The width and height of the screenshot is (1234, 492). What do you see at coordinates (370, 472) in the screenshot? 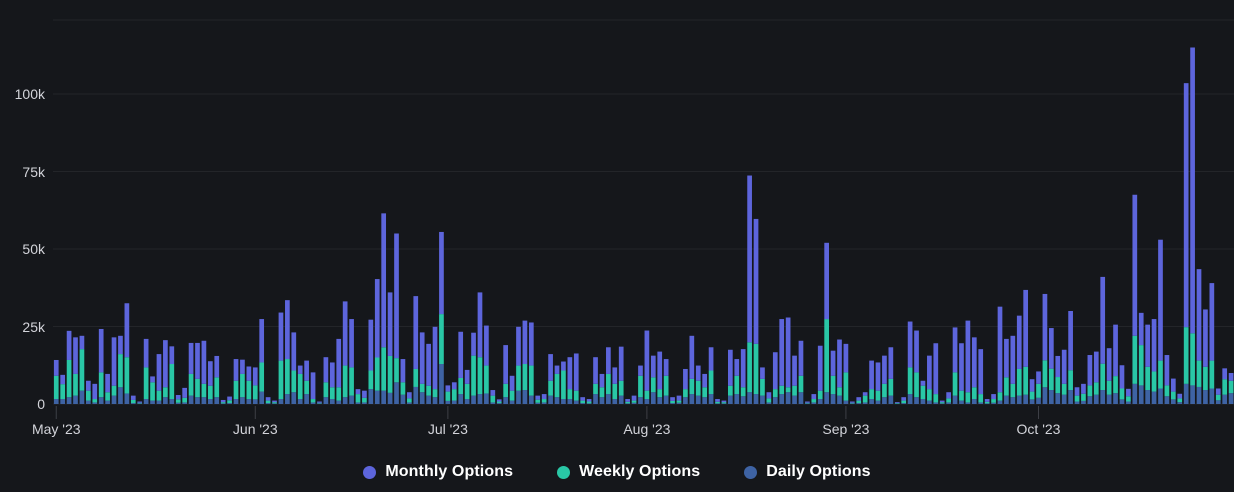
I see `monthly-options-dot-icon` at bounding box center [370, 472].